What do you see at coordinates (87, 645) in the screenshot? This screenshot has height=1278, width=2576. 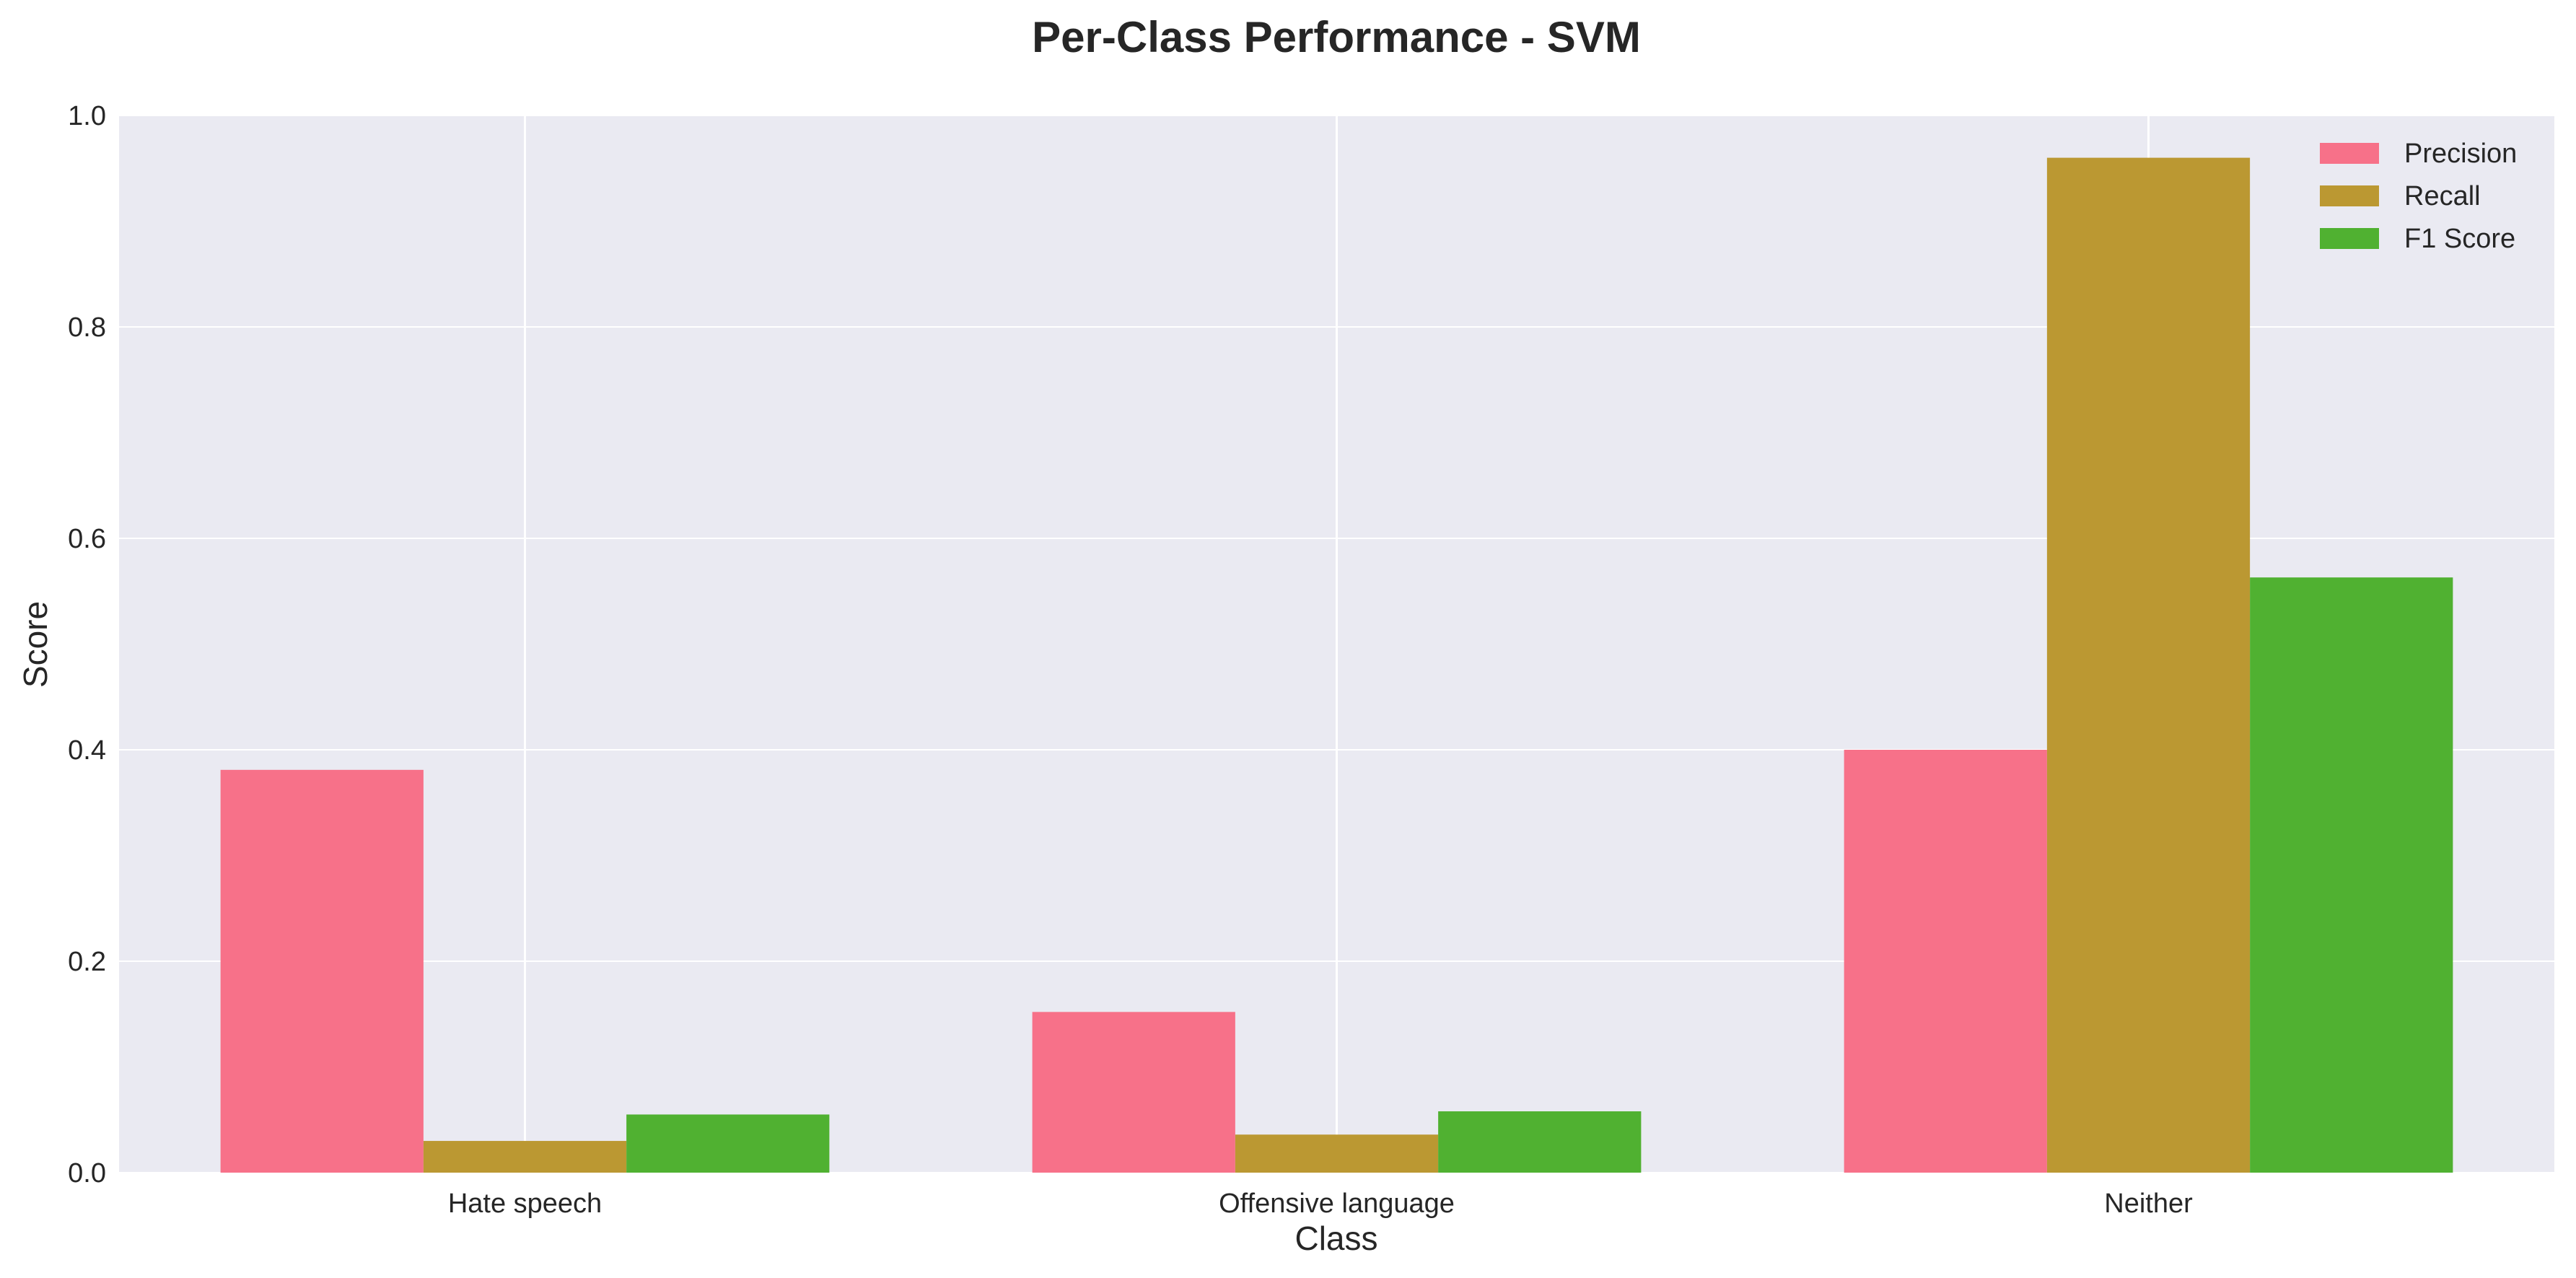 I see `y-axis: 0.0 0.2 0.4 0.6 0.8 1.0` at bounding box center [87, 645].